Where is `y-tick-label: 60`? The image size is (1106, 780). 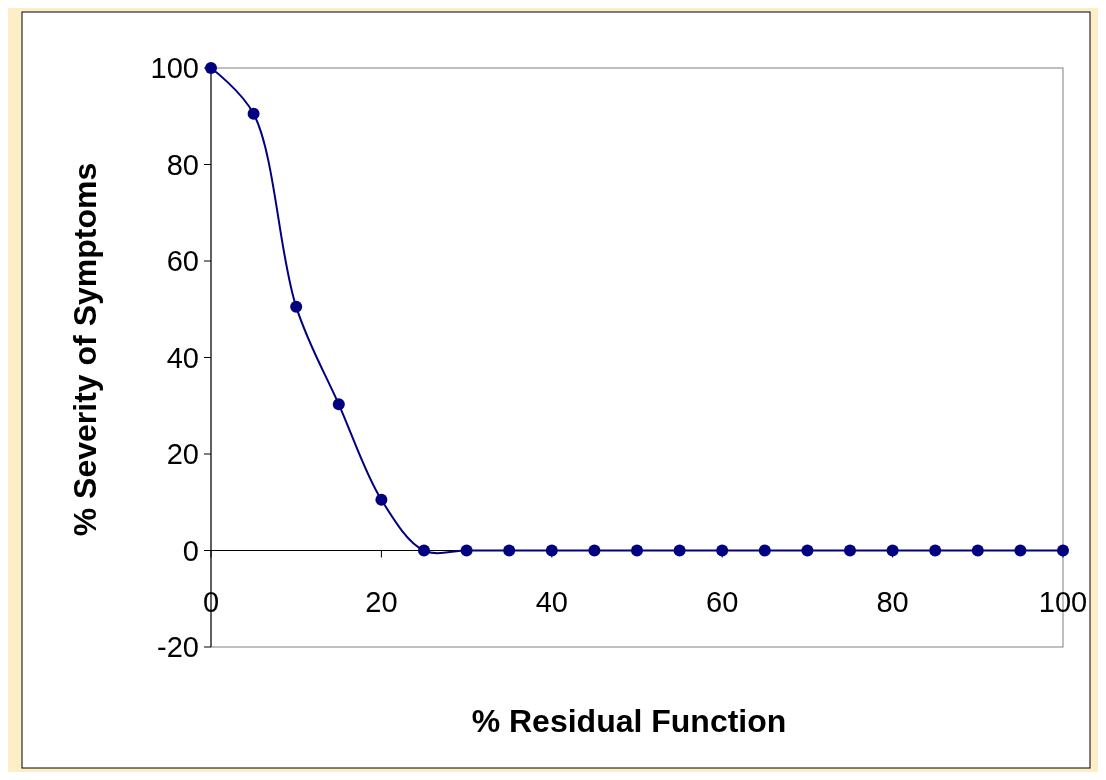
y-tick-label: 60 is located at coordinates (182, 261).